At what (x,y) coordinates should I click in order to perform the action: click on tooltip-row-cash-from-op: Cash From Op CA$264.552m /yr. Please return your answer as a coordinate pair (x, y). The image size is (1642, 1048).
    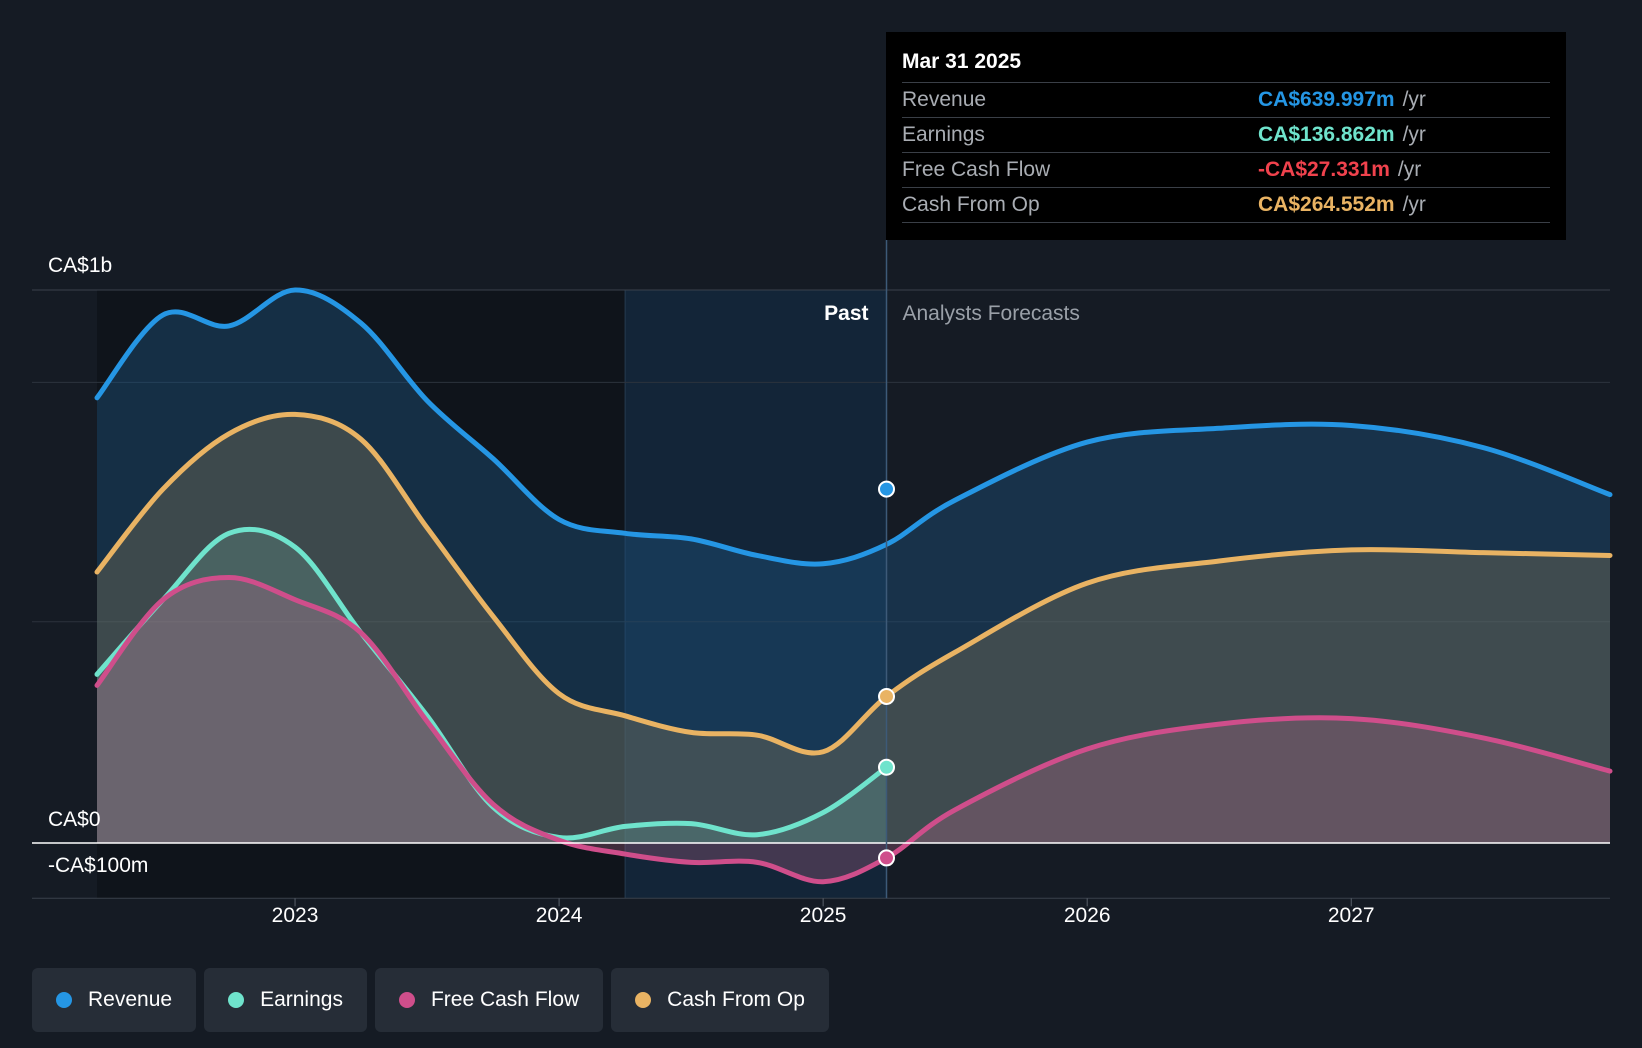
    Looking at the image, I should click on (1226, 205).